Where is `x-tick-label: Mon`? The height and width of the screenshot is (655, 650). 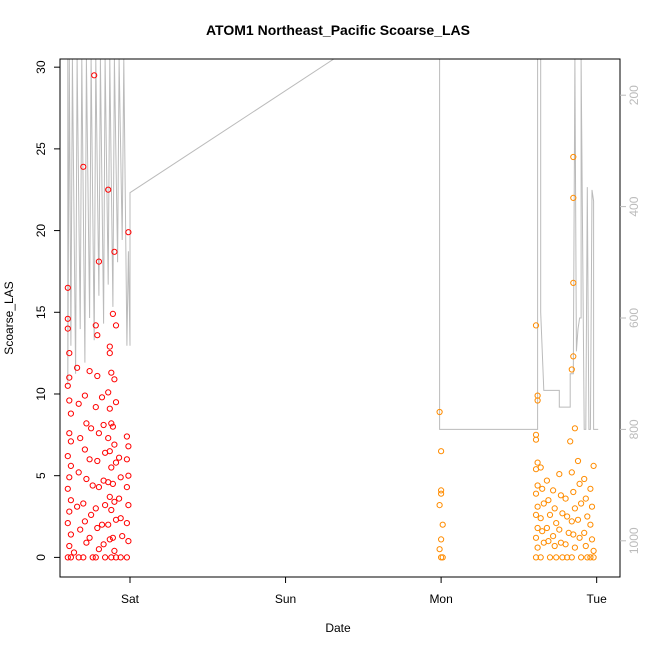
x-tick-label: Mon is located at coordinates (440, 599).